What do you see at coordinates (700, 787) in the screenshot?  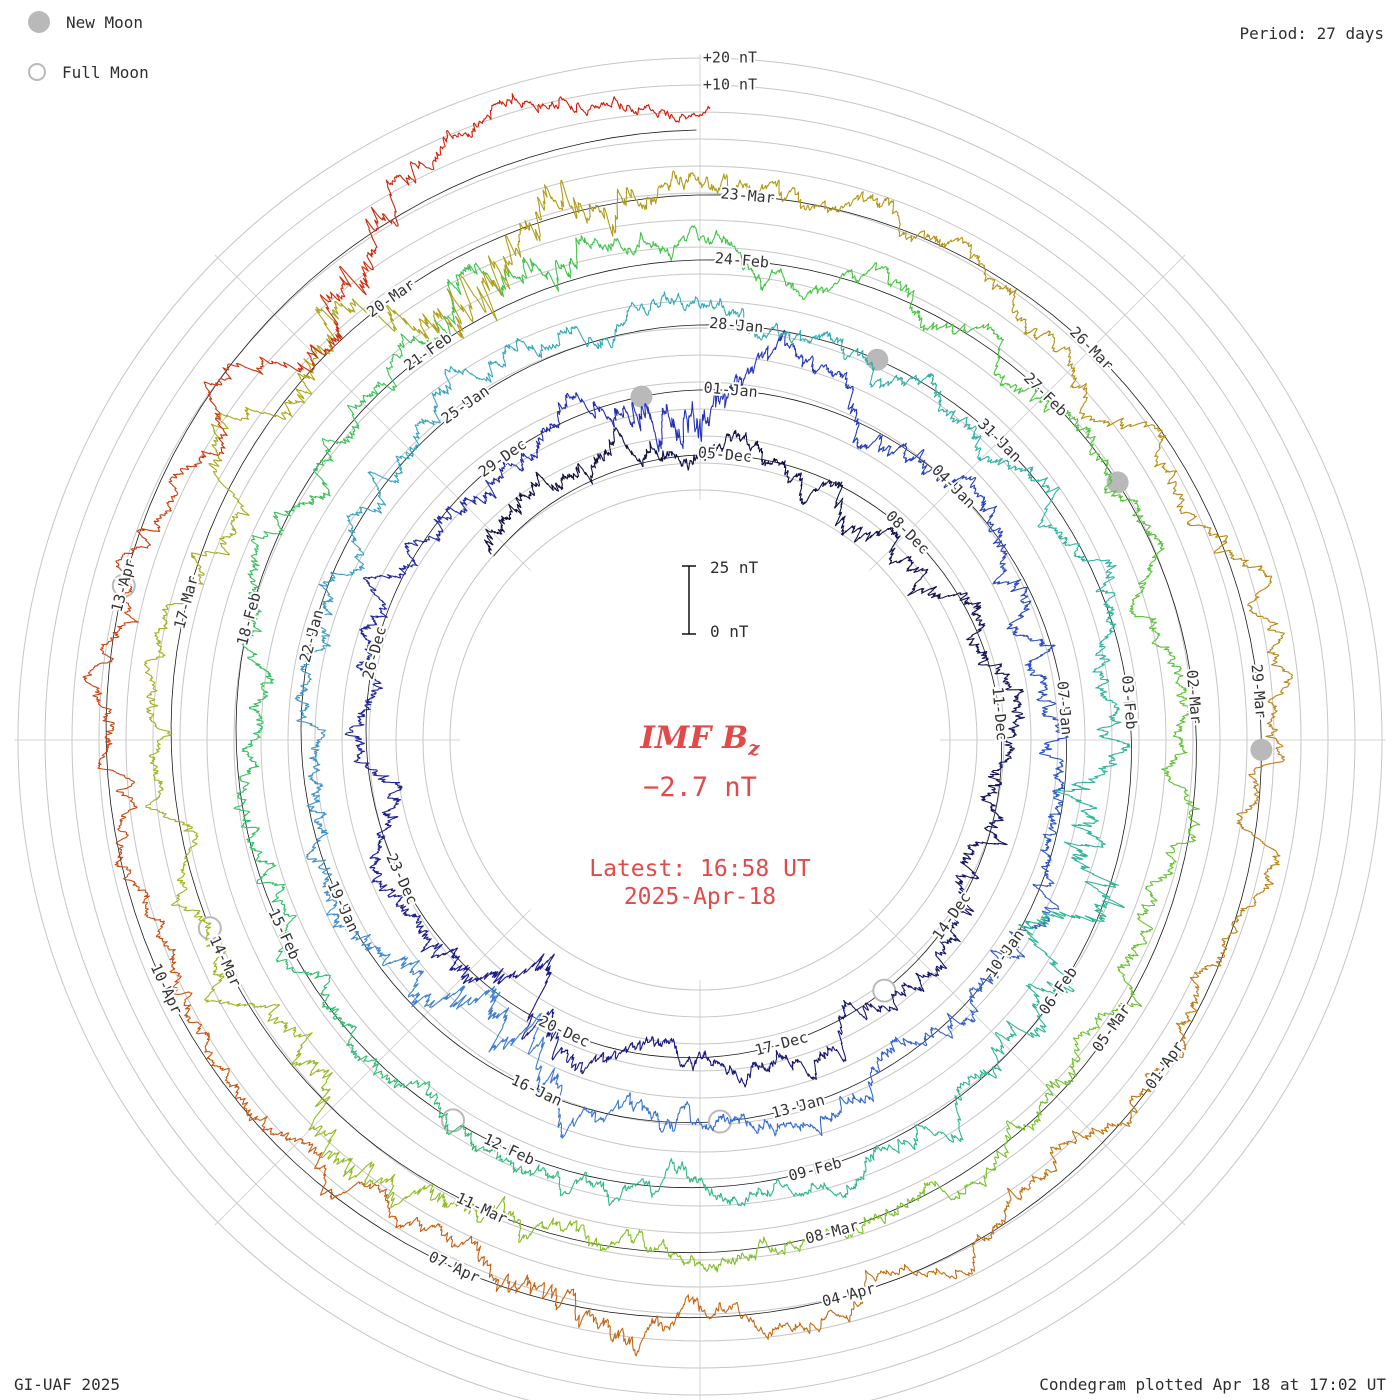 I see `current-value: −2.7 nT` at bounding box center [700, 787].